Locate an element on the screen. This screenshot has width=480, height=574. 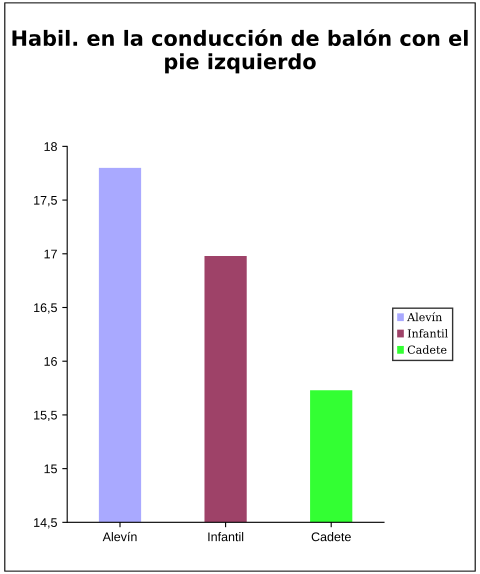
y-tick-label: 16,5 is located at coordinates (45, 308).